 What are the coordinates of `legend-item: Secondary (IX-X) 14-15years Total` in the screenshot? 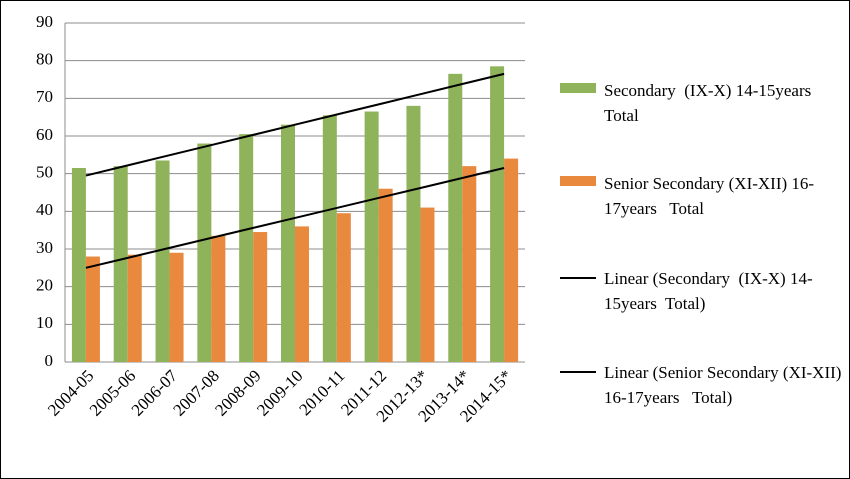 It's located at (702, 103).